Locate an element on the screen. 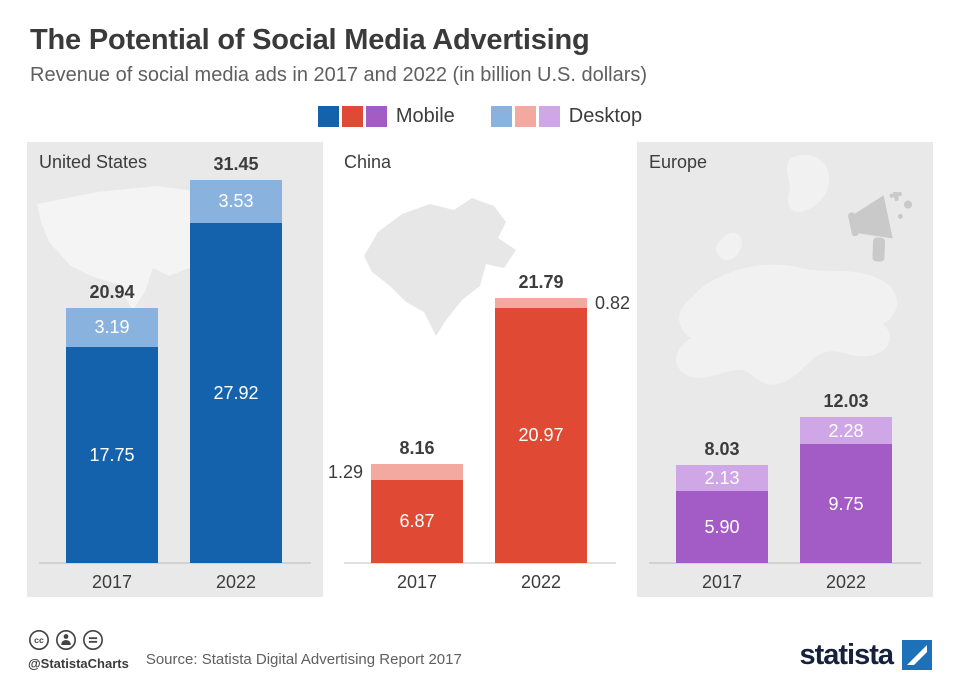  mobile-segment: 17.75 is located at coordinates (112, 455).